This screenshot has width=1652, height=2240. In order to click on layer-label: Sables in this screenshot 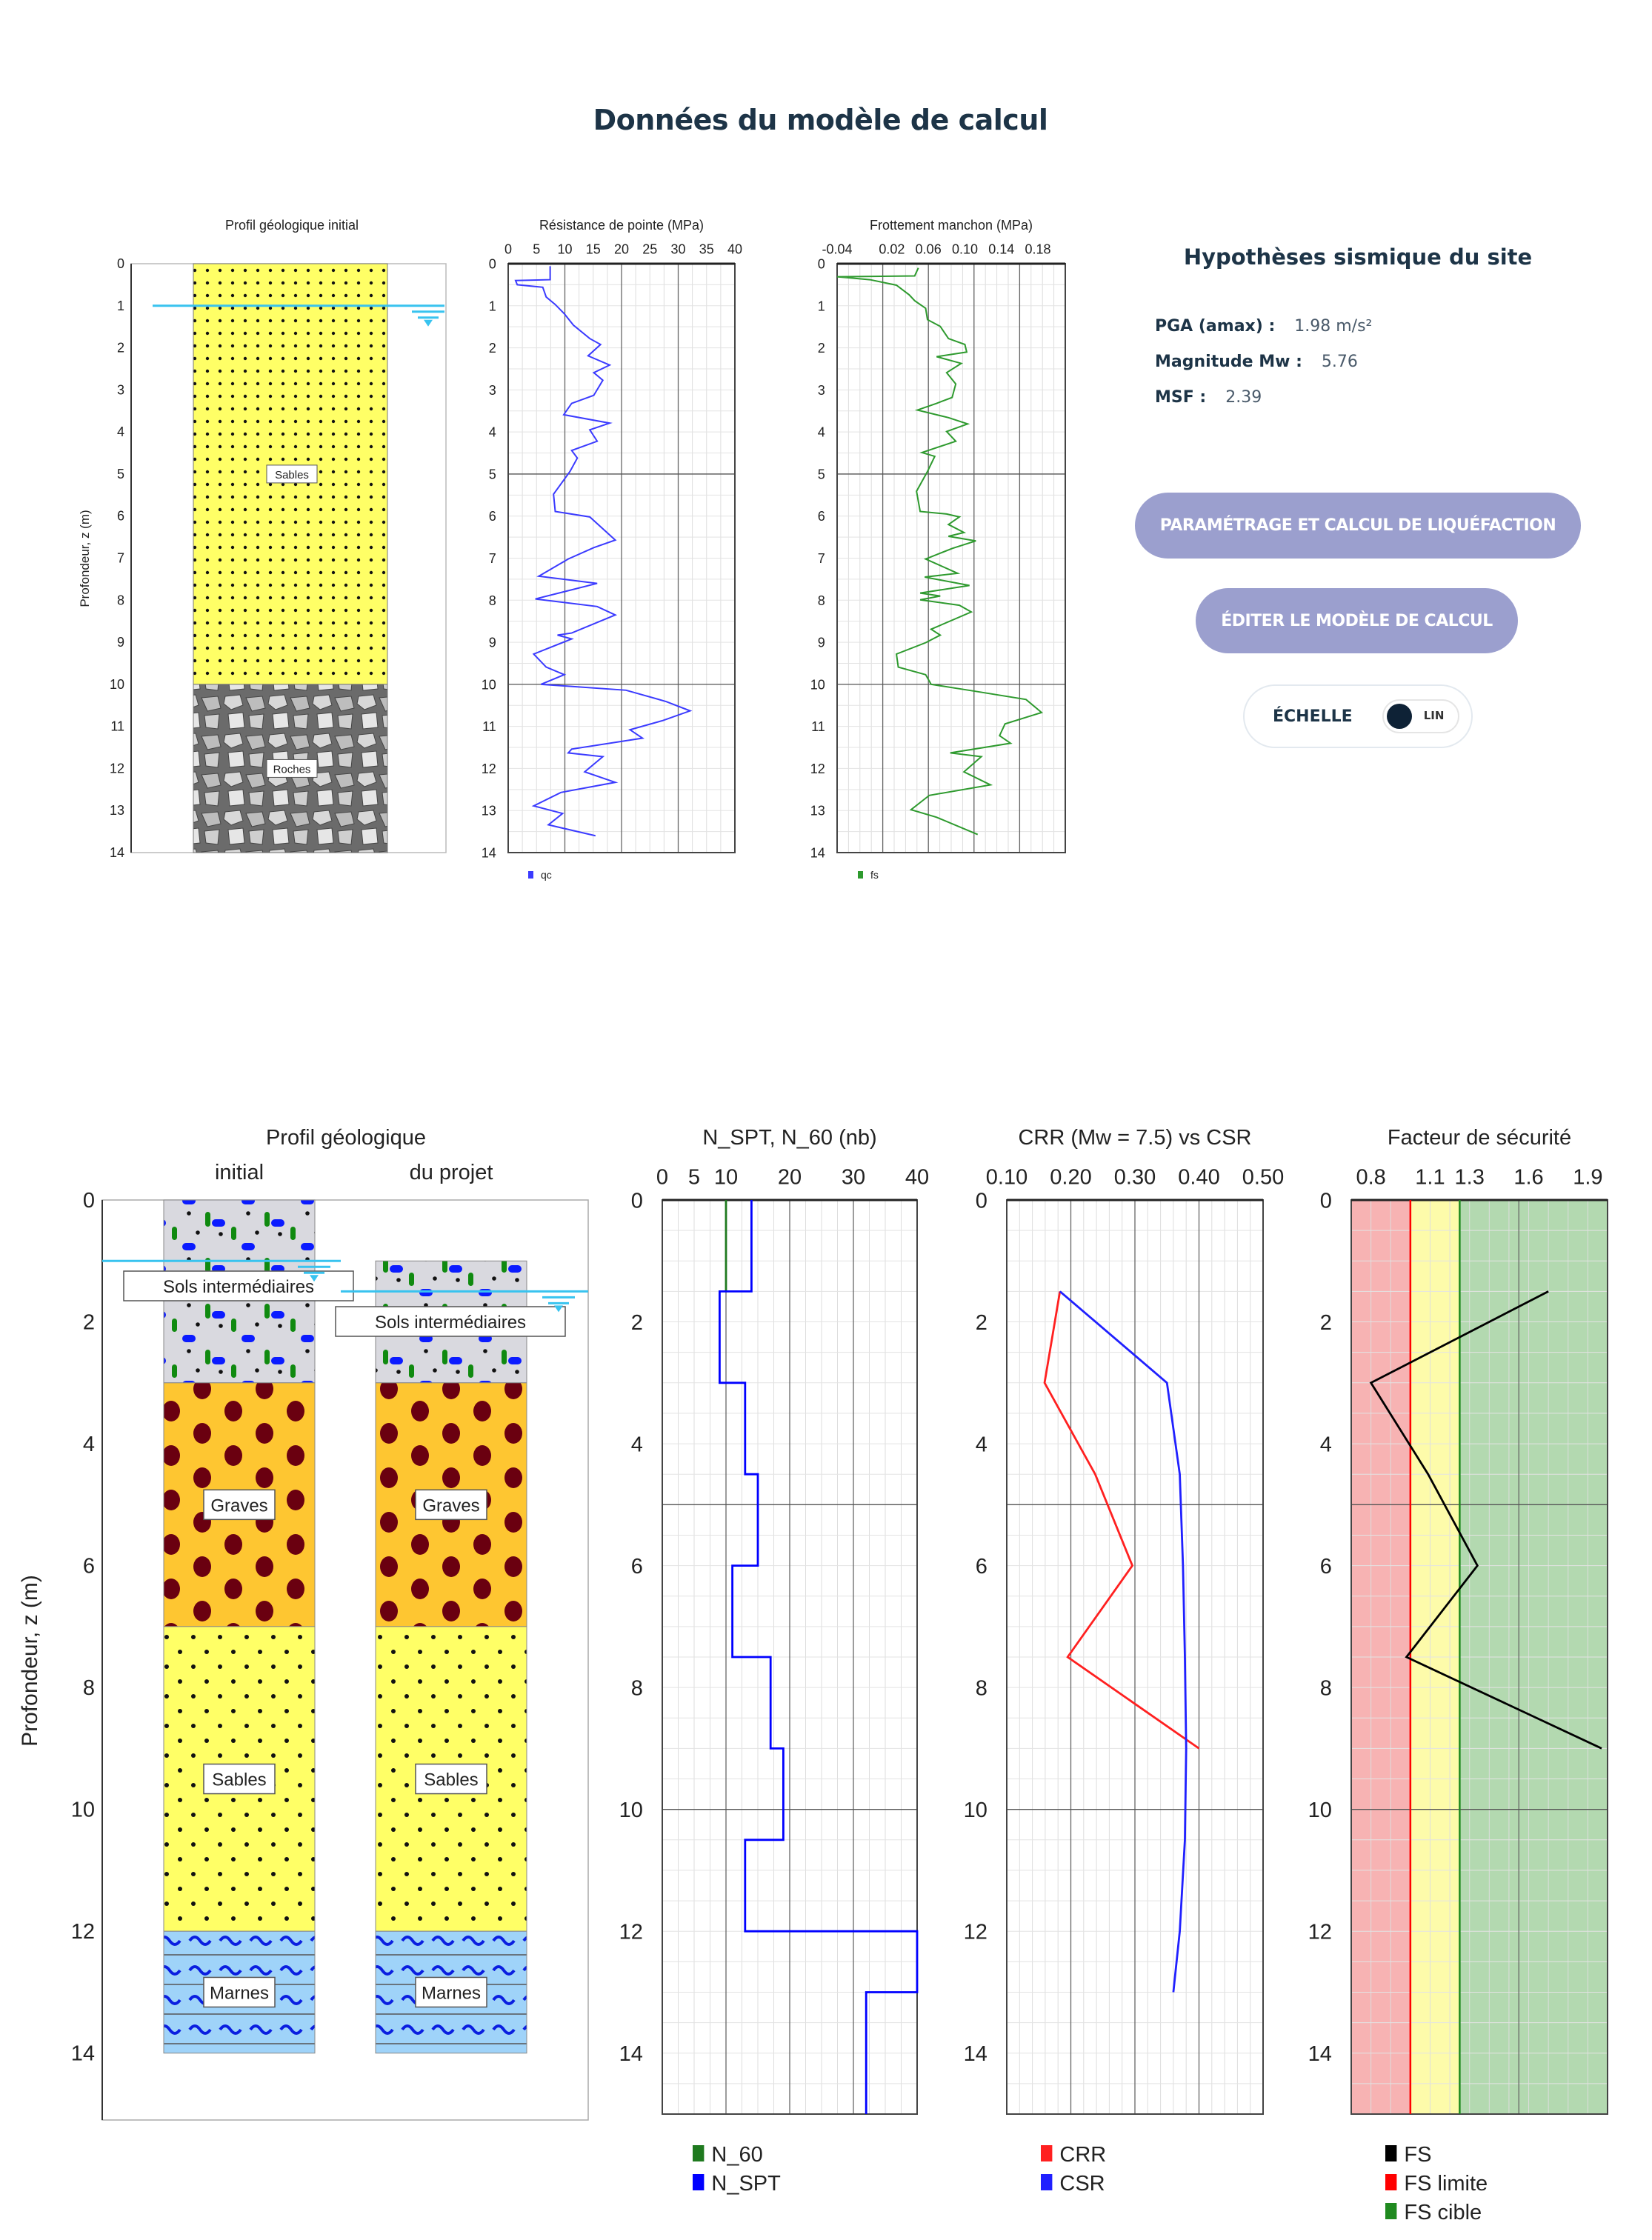, I will do `click(239, 1780)`.